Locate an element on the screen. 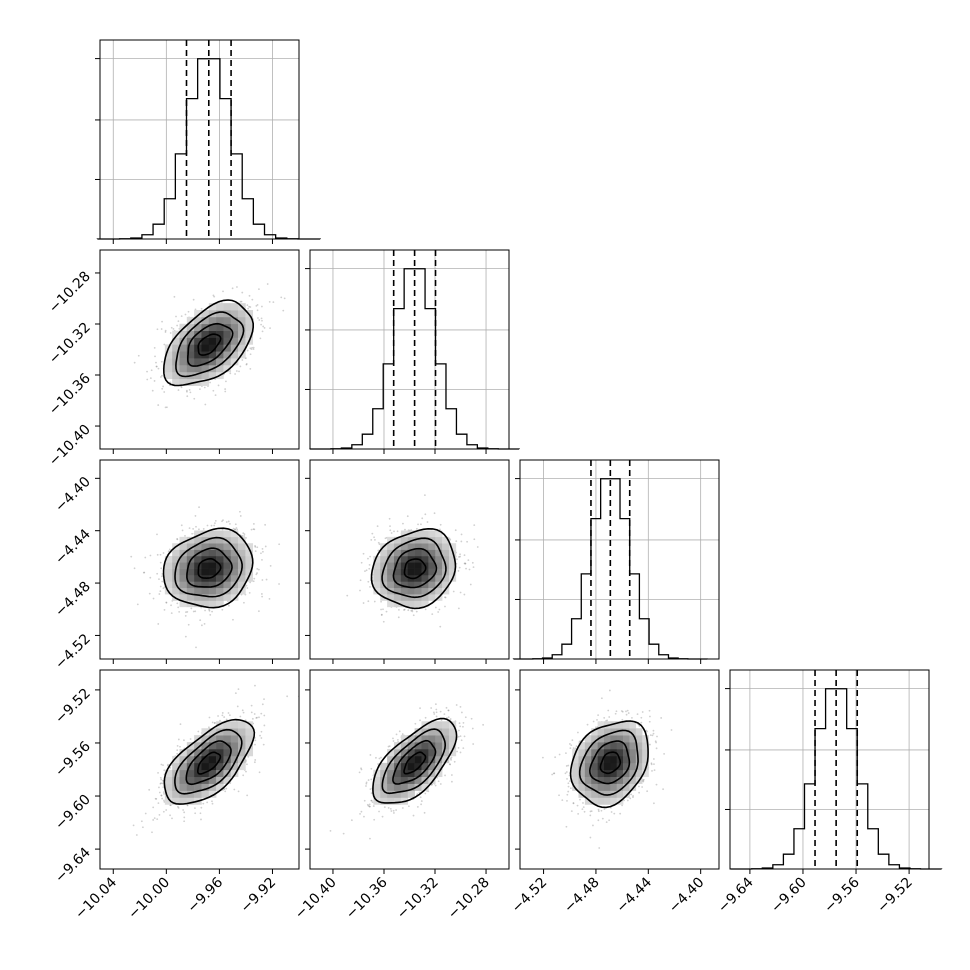 This screenshot has width=970, height=970. y-tick-label-2-1: −4.48 is located at coordinates (73, 600).